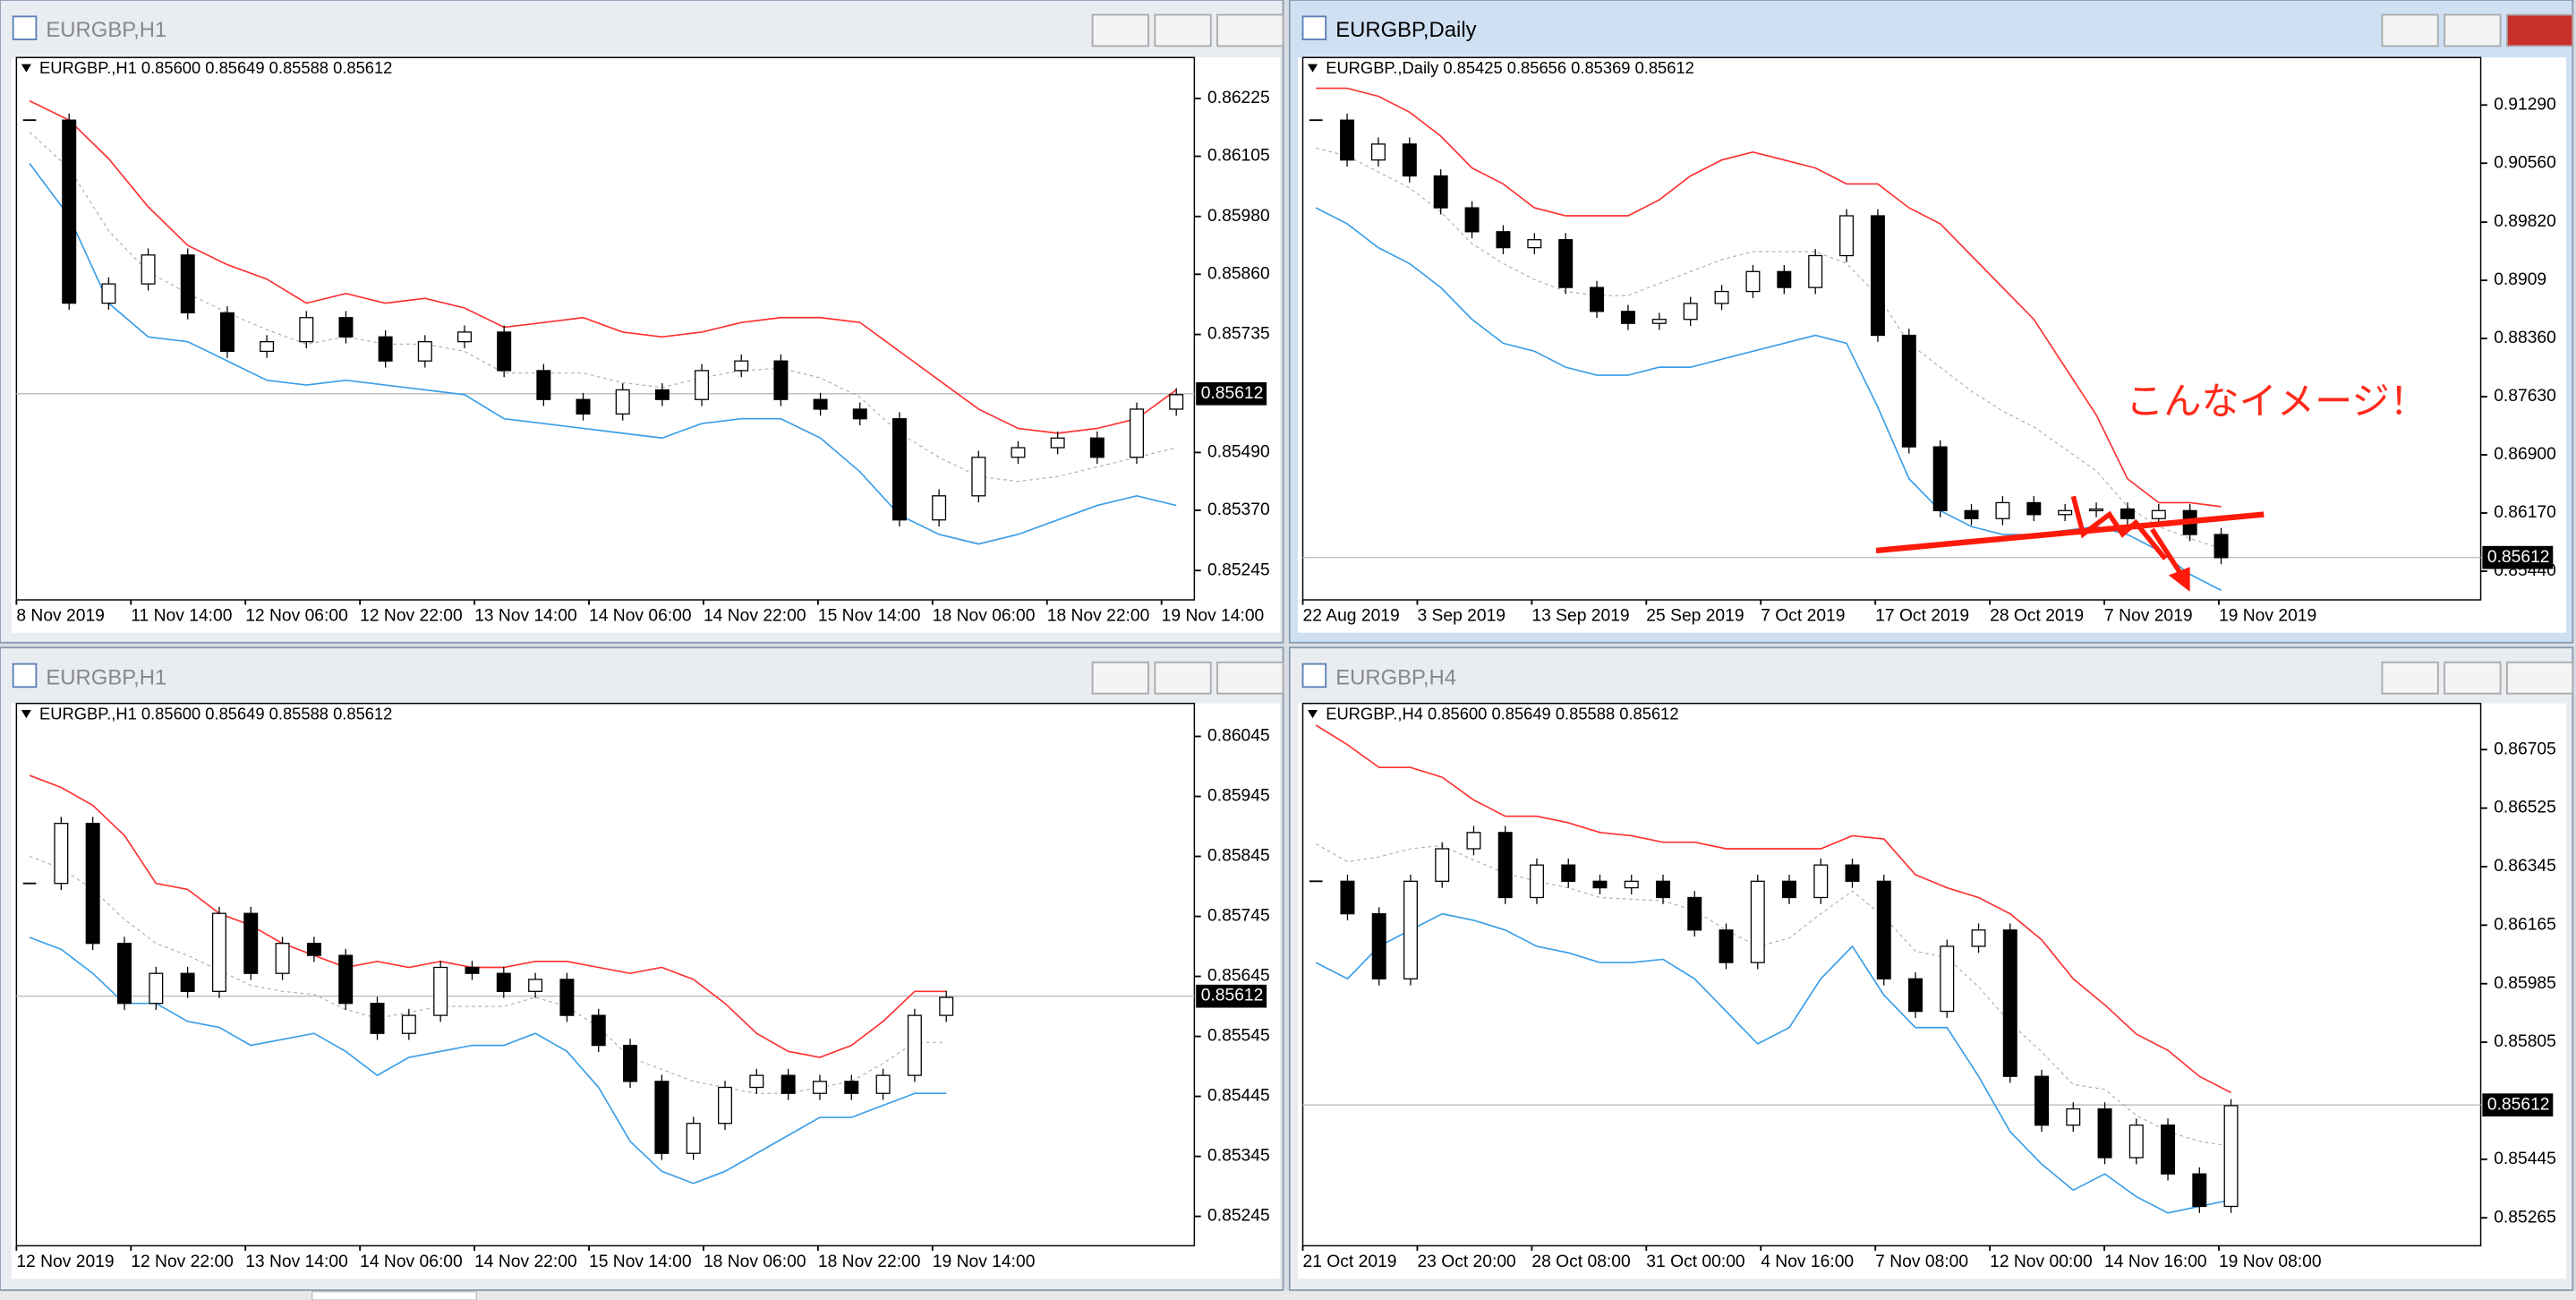 The image size is (2576, 1300). I want to click on y-tick-label: 0.85245, so click(1238, 1216).